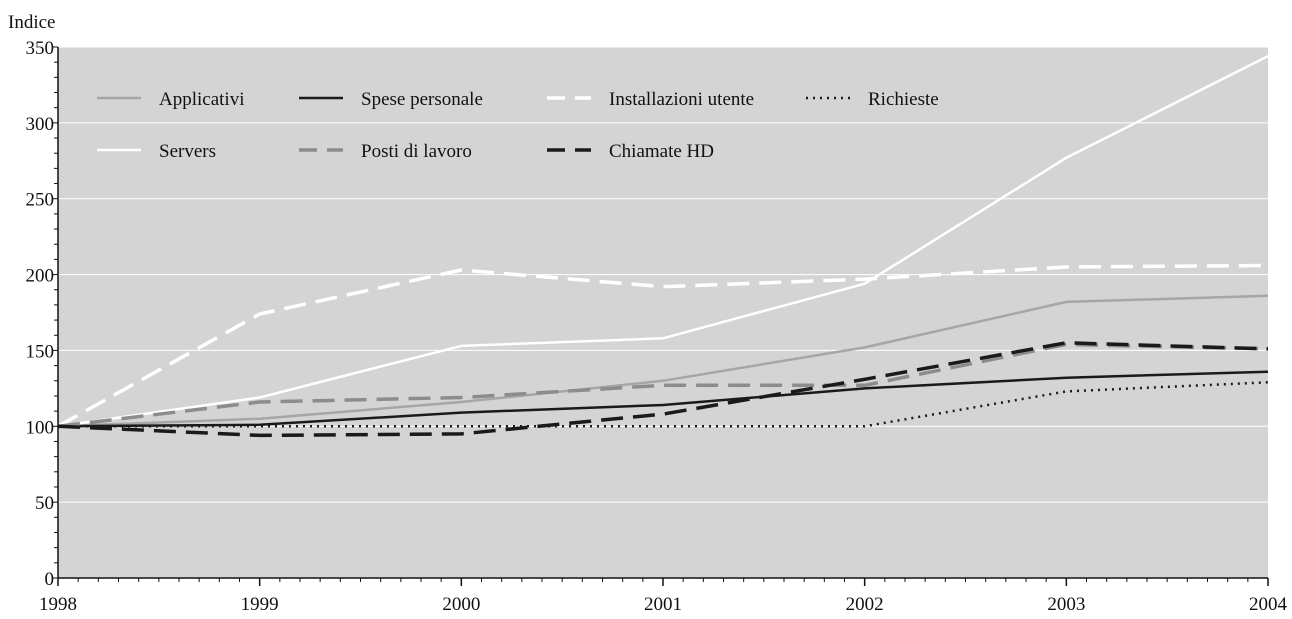 Image resolution: width=1292 pixels, height=619 pixels. Describe the element at coordinates (416, 151) in the screenshot. I see `legend-label: Posti di lavoro` at that location.